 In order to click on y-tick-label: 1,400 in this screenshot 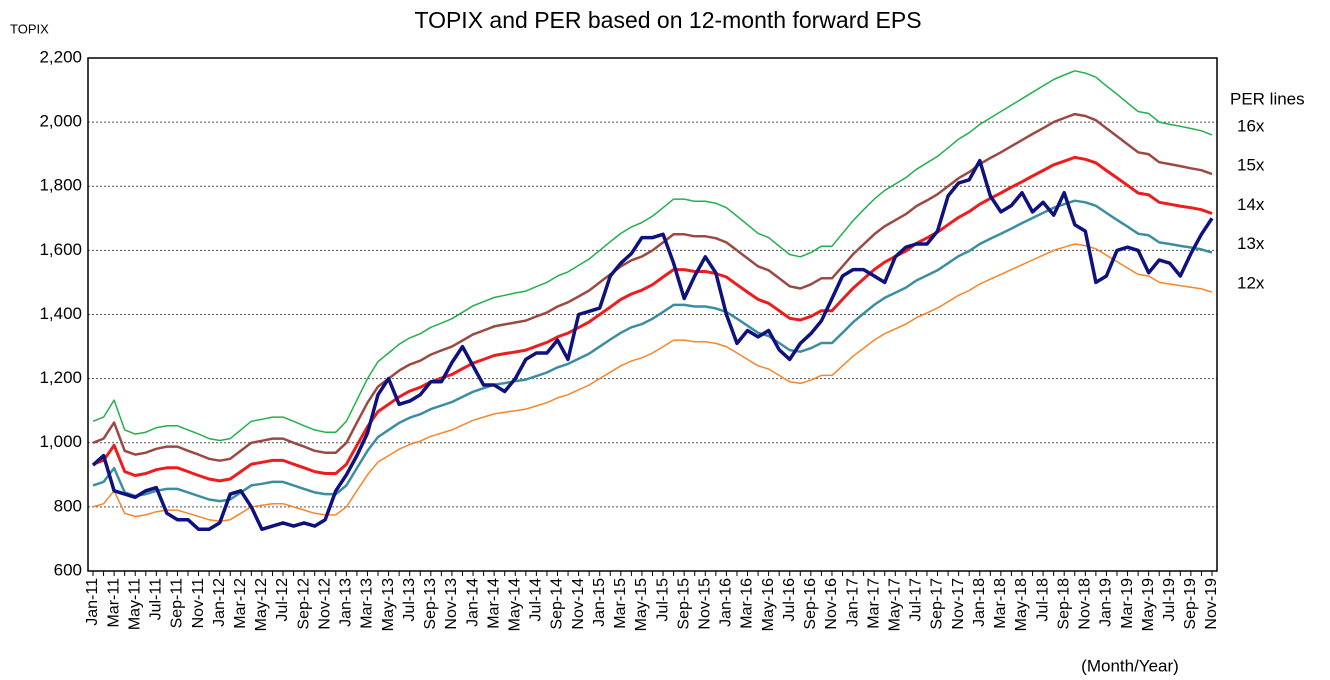, I will do `click(60, 313)`.